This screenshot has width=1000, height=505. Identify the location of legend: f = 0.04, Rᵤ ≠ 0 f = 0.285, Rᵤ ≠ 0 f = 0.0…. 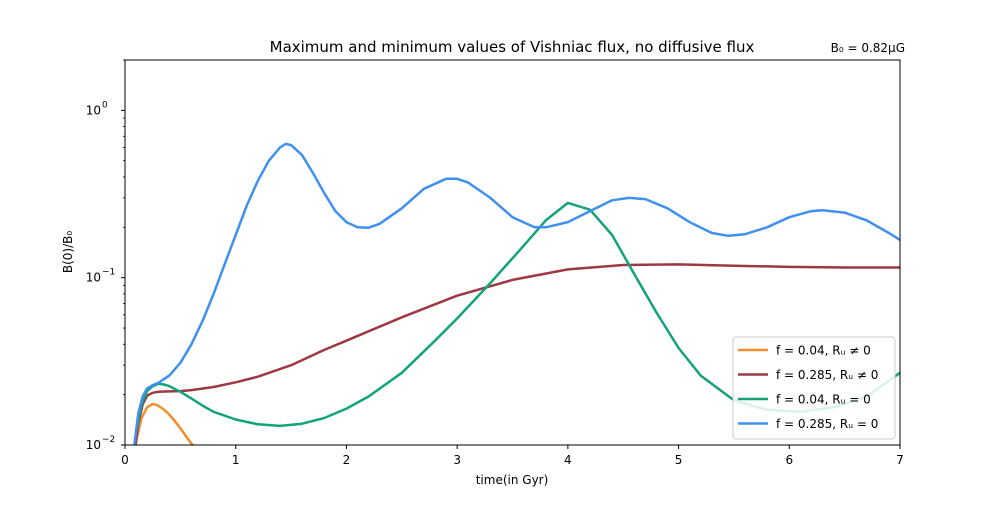
(814, 388).